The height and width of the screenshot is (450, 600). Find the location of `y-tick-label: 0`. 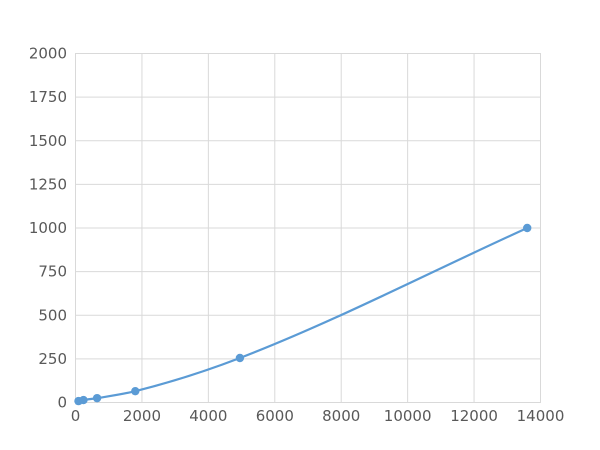

y-tick-label: 0 is located at coordinates (62, 403).